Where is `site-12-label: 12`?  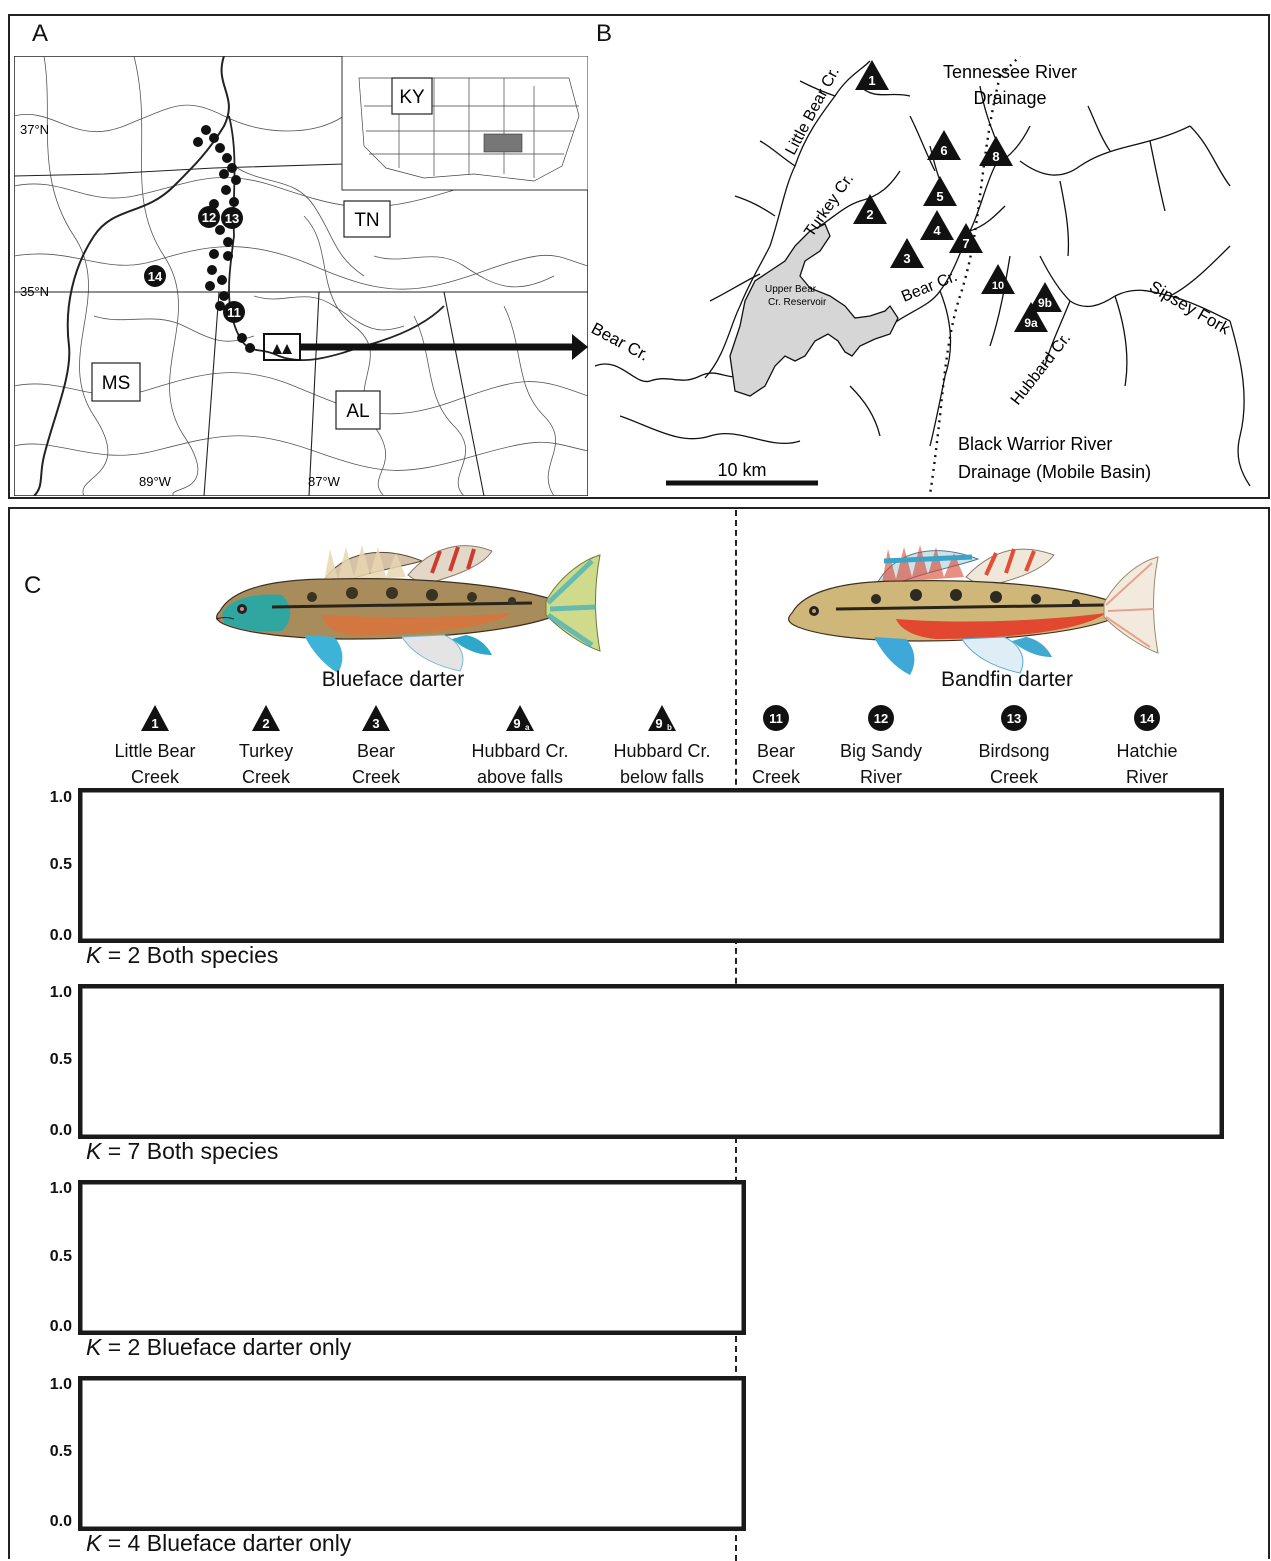
site-12-label: 12 is located at coordinates (209, 217).